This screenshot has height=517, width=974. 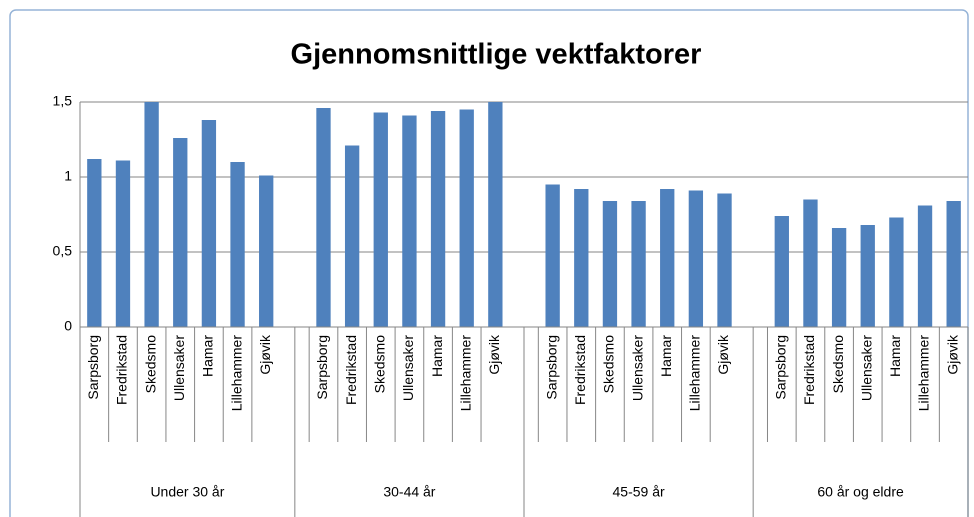 What do you see at coordinates (187, 492) in the screenshot?
I see `group-label: Under 30 år` at bounding box center [187, 492].